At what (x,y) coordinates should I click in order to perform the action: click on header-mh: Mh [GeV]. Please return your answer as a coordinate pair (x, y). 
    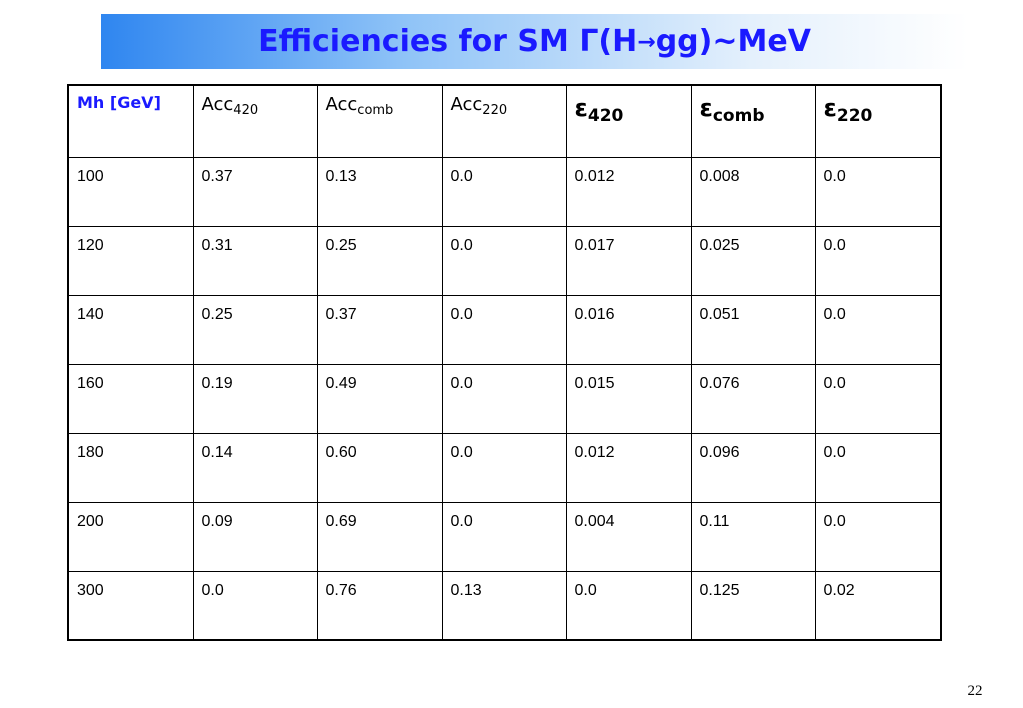
    Looking at the image, I should click on (130, 121).